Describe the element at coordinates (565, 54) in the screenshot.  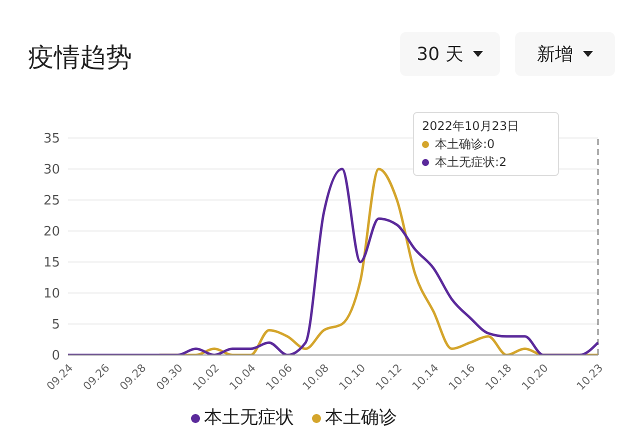
I see `dropdown: 新增` at that location.